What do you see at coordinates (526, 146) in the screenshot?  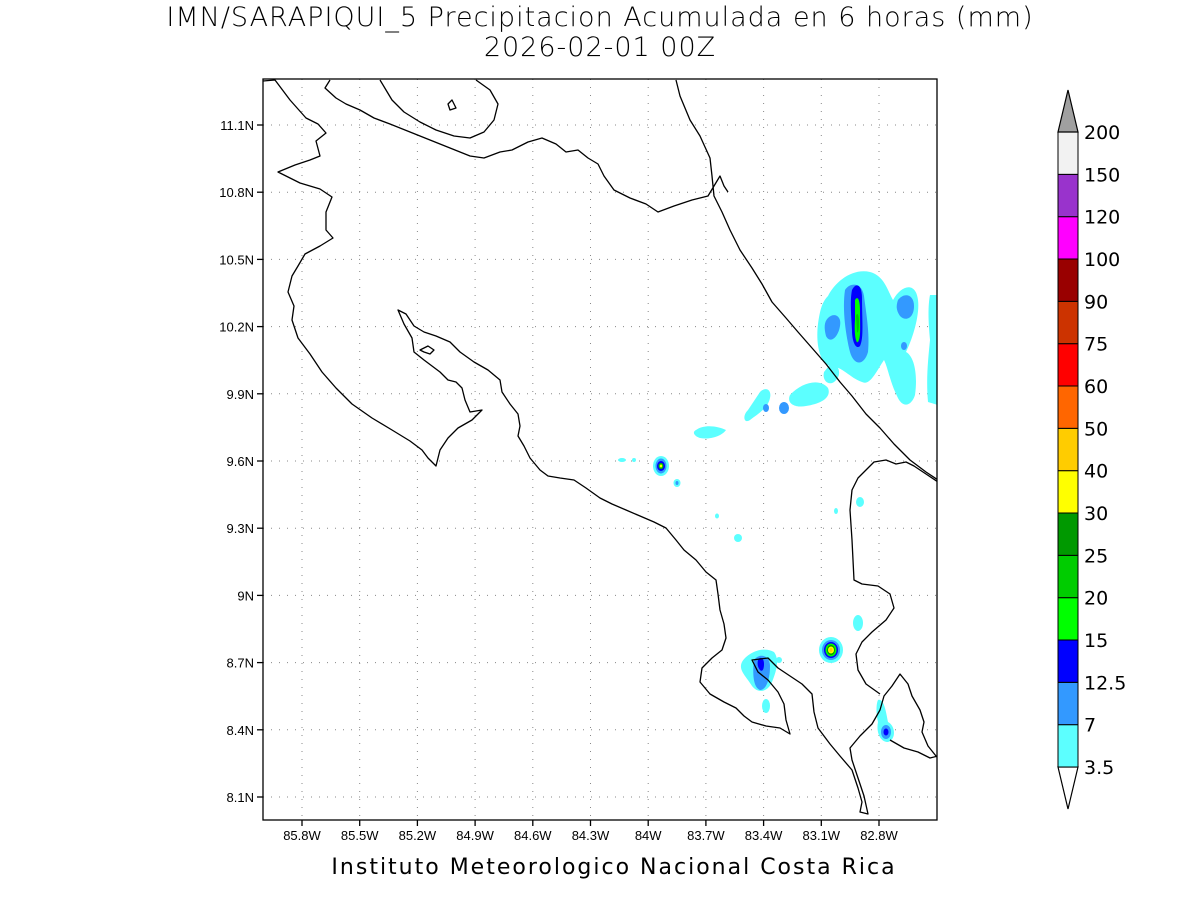 I see `nicaragua-lake-shore` at bounding box center [526, 146].